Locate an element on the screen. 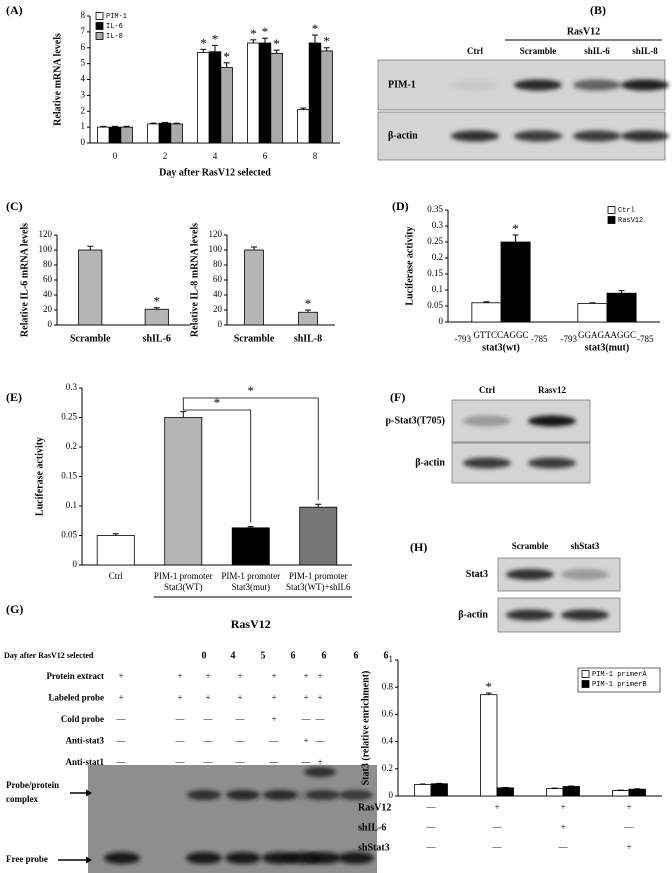  y-tick-label: 2 is located at coordinates (83, 110).